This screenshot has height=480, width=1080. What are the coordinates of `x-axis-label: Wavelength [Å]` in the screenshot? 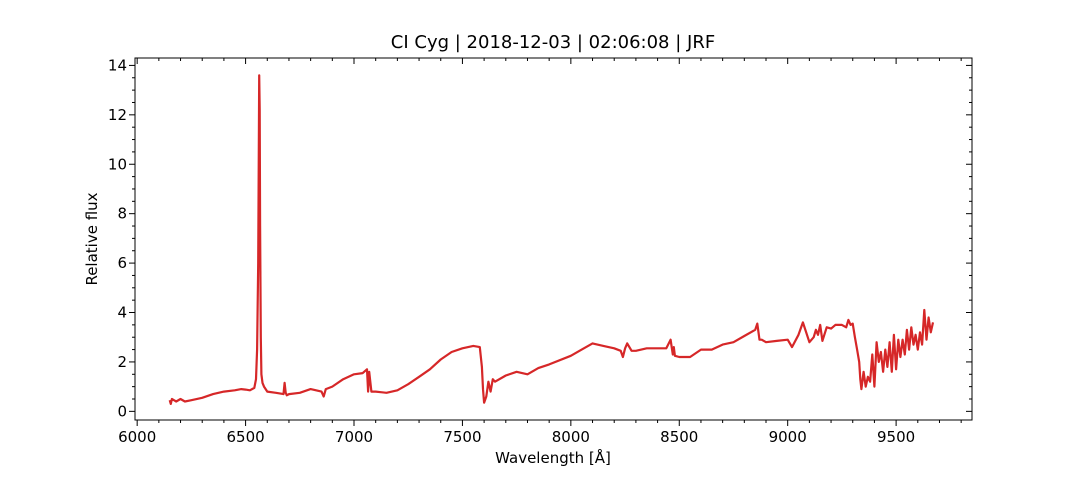 It's located at (553, 457).